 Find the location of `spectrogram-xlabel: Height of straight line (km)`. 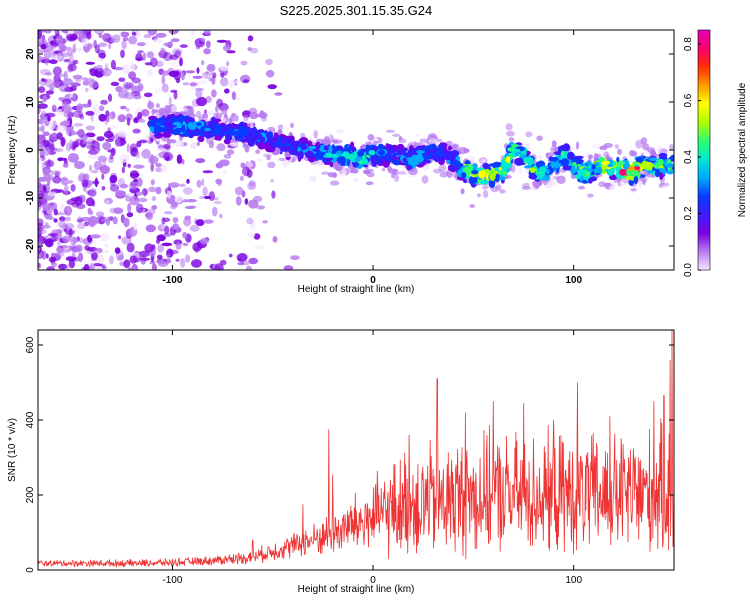

spectrogram-xlabel: Height of straight line (km) is located at coordinates (356, 289).